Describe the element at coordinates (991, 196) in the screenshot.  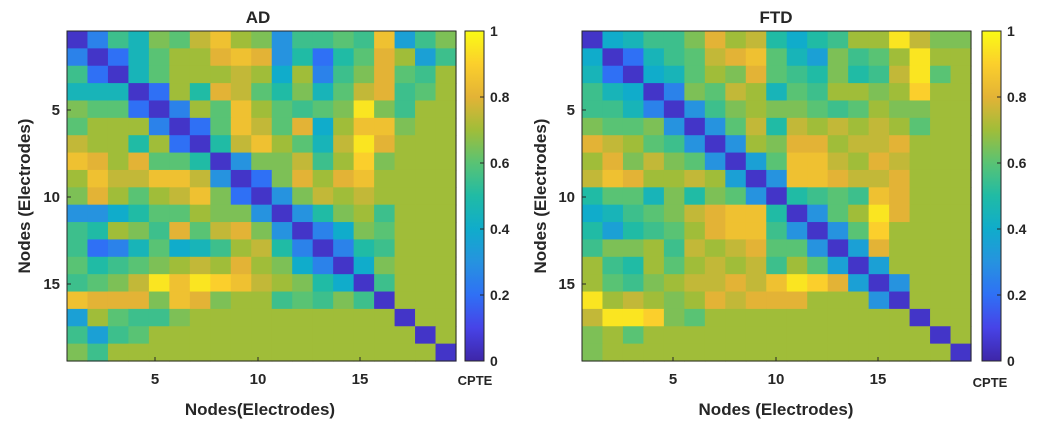
I see `colorbar-gradient` at that location.